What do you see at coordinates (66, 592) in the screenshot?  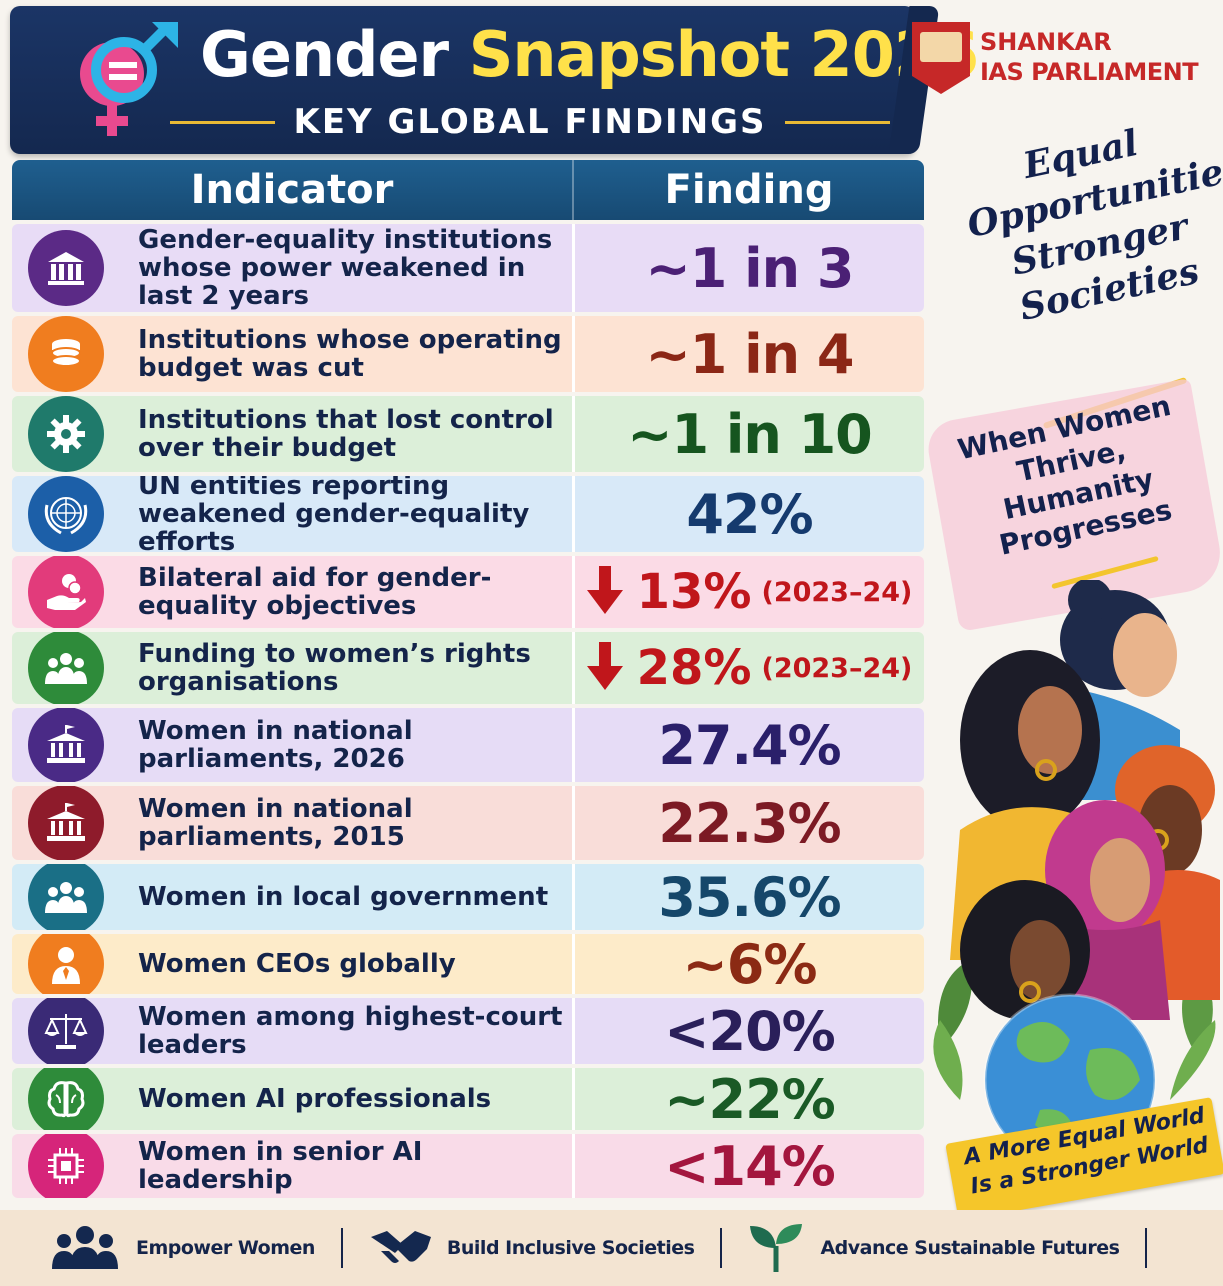 I see `hand-coins-icon` at bounding box center [66, 592].